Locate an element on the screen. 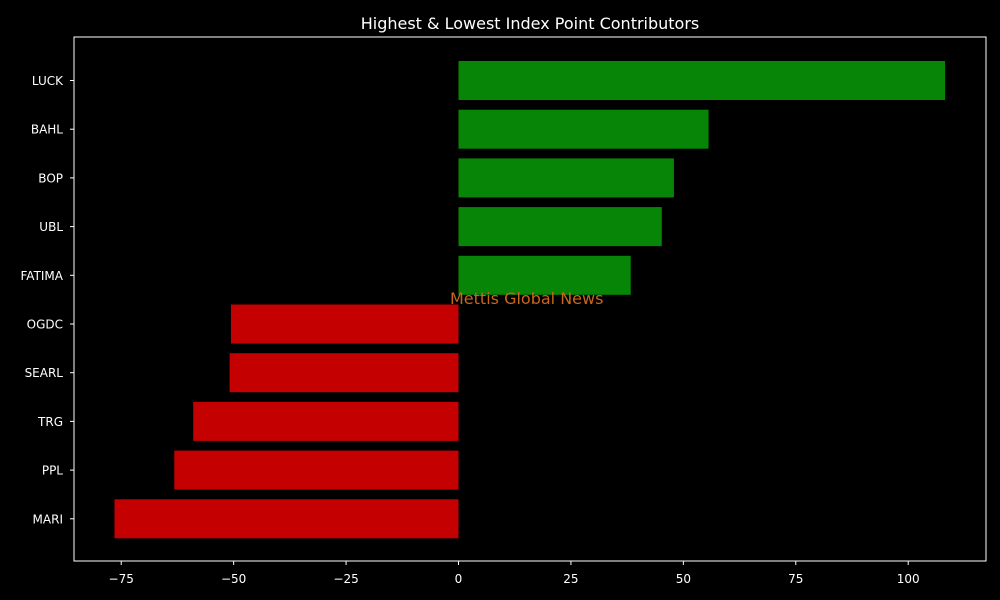 This screenshot has width=1000, height=600. x-tick-label: 0 is located at coordinates (459, 579).